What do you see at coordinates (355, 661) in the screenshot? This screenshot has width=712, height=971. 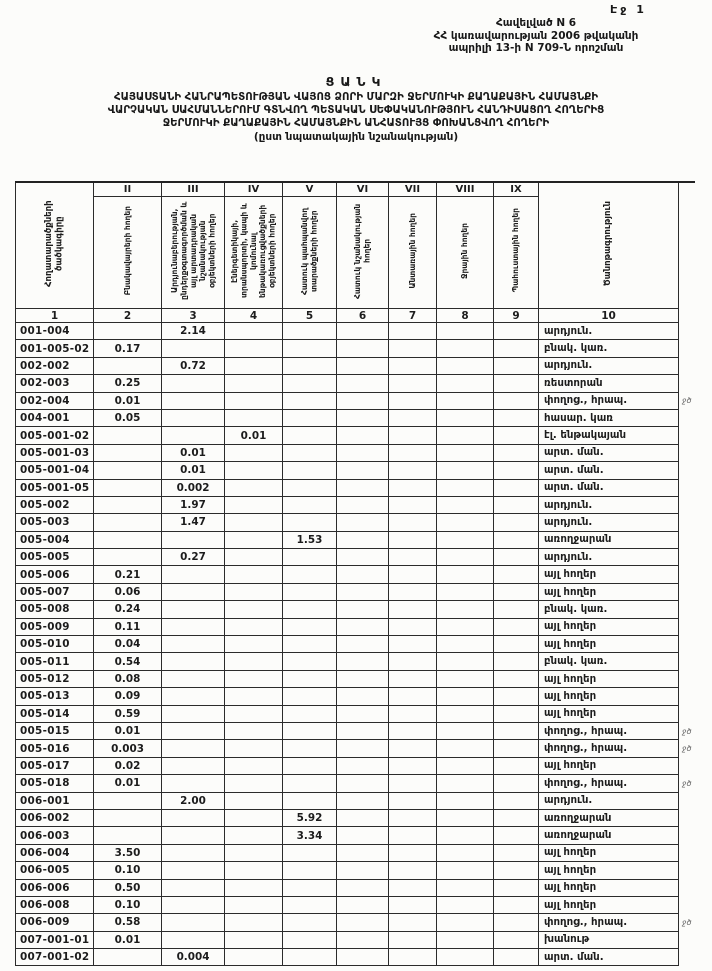 I see `table-row: 005-011 0.54 բնակ. կառ.` at bounding box center [355, 661].